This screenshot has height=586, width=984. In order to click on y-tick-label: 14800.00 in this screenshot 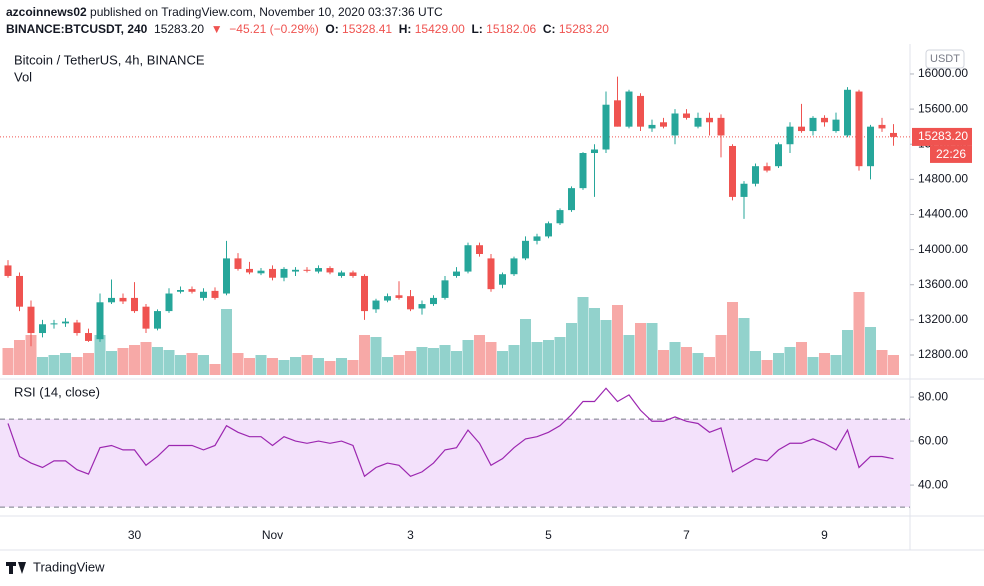, I will do `click(943, 179)`.